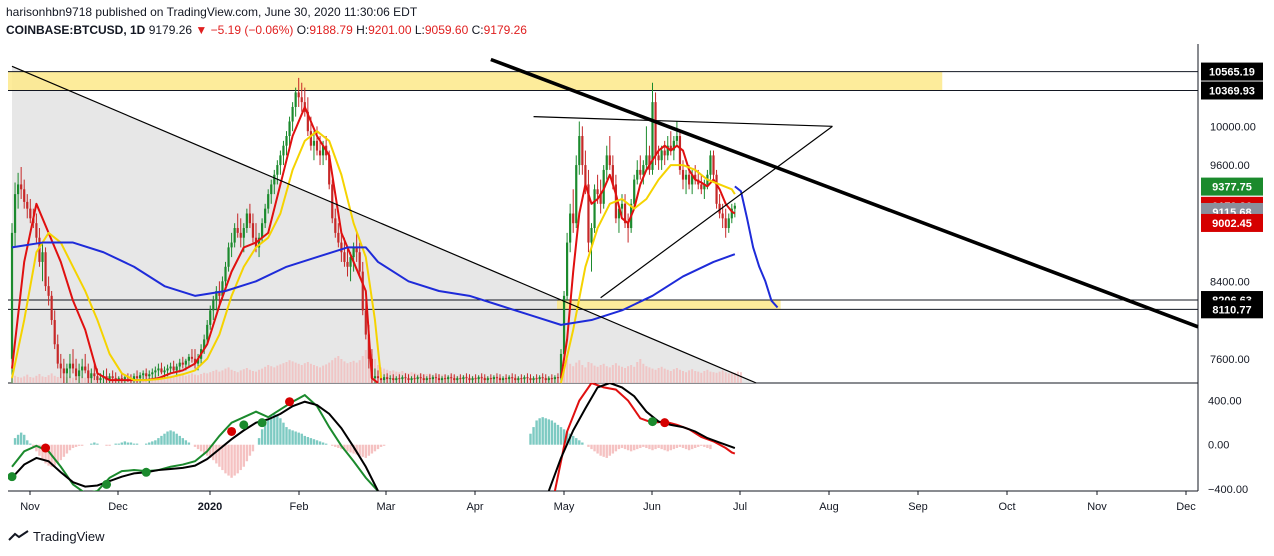 The image size is (1274, 556). Describe the element at coordinates (195, 244) in the screenshot. I see `ma-line-fast_ma` at that location.